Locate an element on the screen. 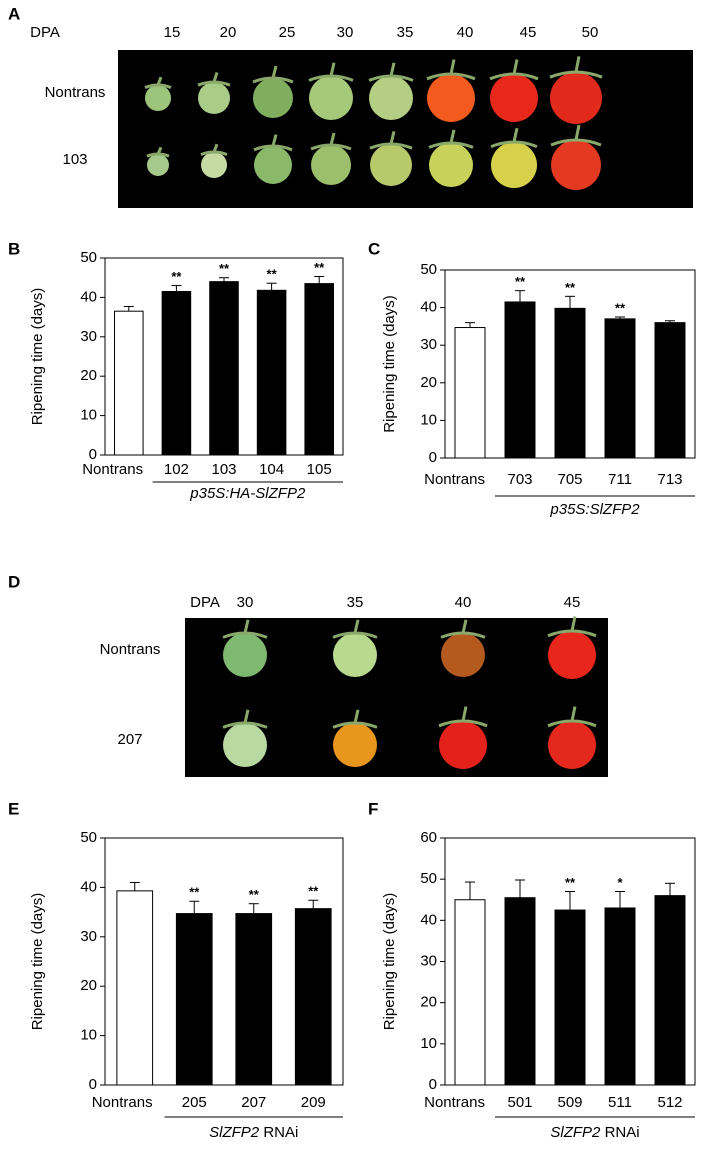 The height and width of the screenshot is (1150, 714). group-label-name: p35S:SlZFP2 is located at coordinates (594, 509).